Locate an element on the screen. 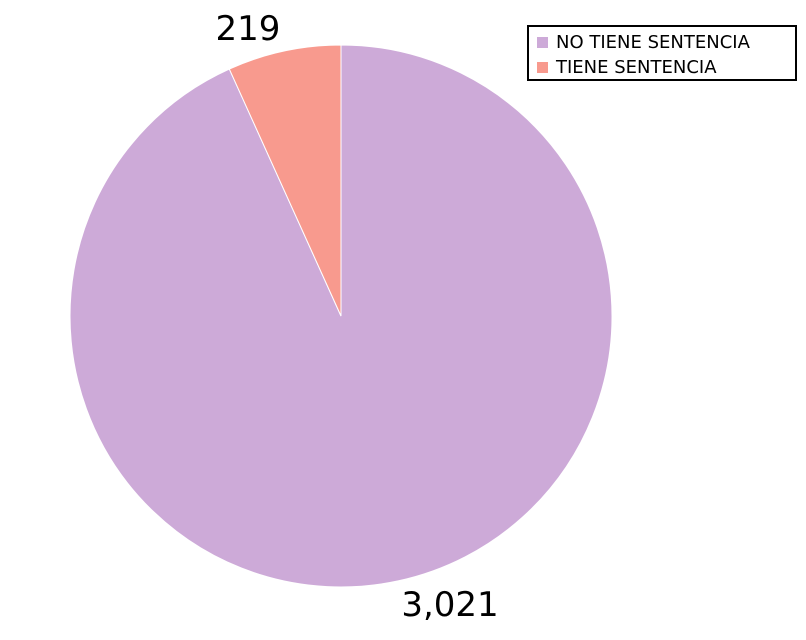 This screenshot has width=806, height=640. legend-label-no-tiene-sentencia: NO TIENE SENTENCIA is located at coordinates (653, 42).